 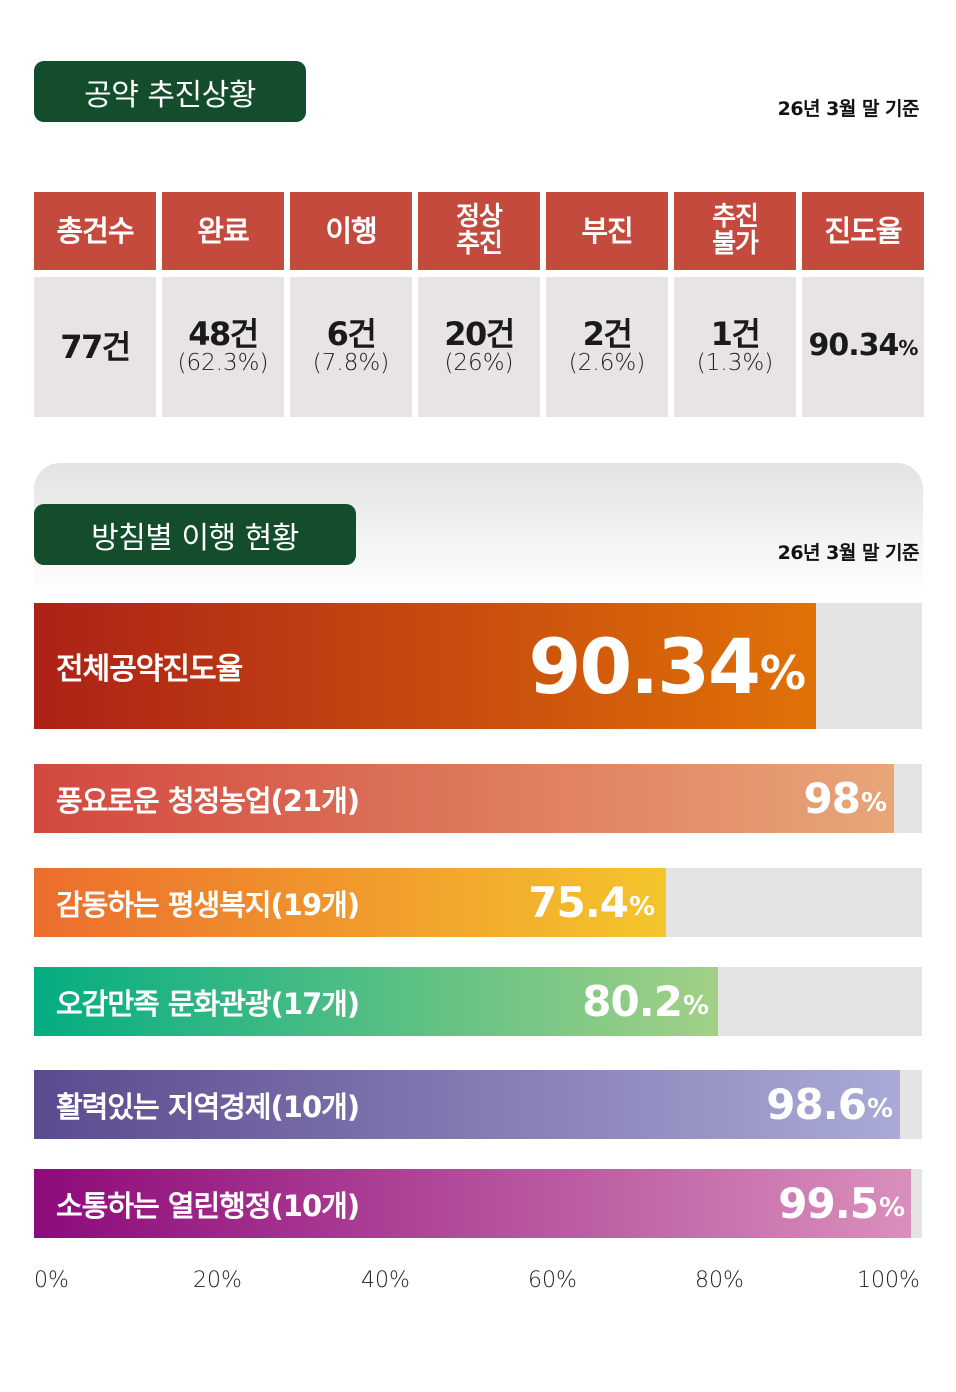 I want to click on progress-rate-value: 90.34%, so click(x=863, y=346).